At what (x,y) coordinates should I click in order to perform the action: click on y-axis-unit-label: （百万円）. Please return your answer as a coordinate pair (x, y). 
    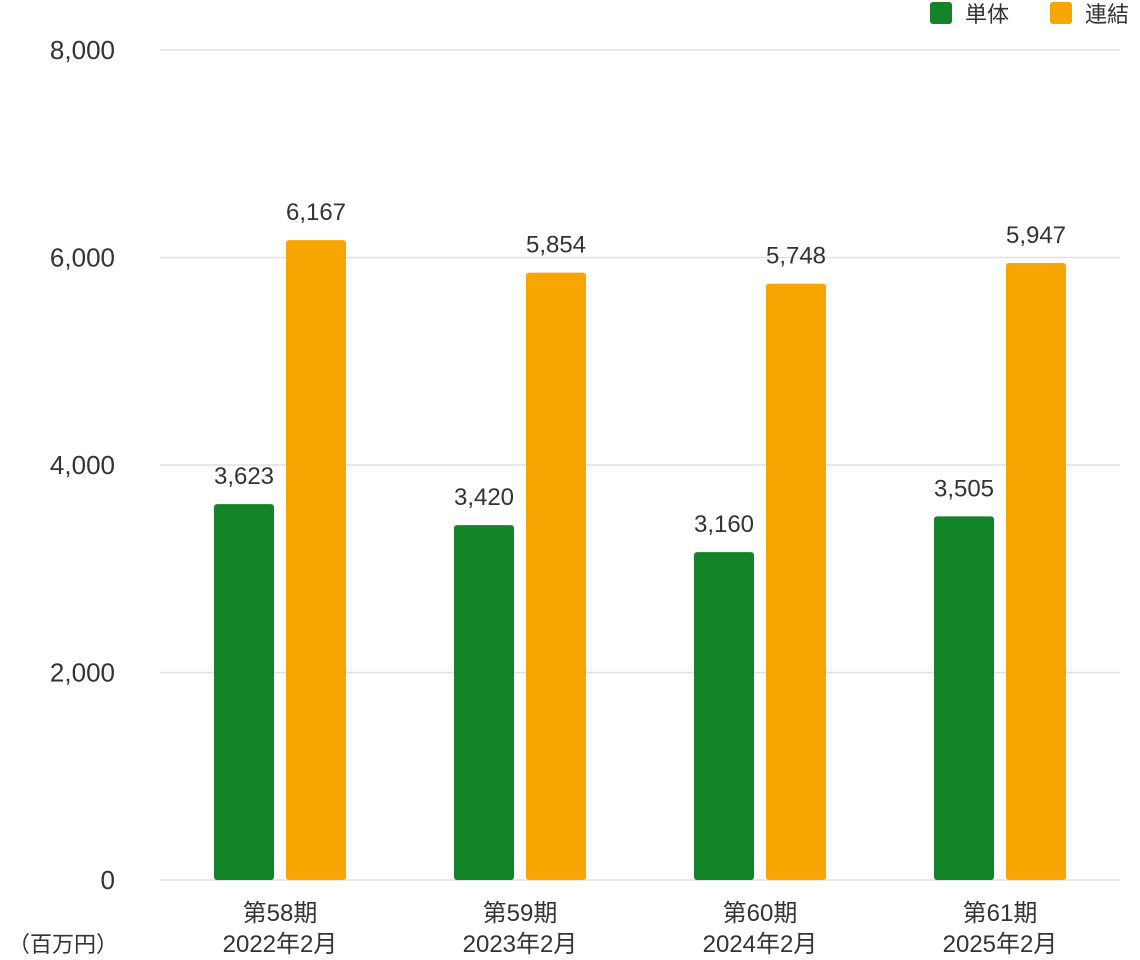
    Looking at the image, I should click on (63, 944).